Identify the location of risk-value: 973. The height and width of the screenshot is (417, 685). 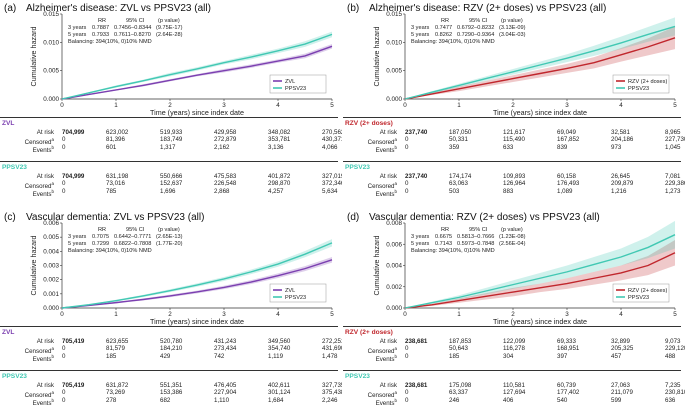
(616, 147).